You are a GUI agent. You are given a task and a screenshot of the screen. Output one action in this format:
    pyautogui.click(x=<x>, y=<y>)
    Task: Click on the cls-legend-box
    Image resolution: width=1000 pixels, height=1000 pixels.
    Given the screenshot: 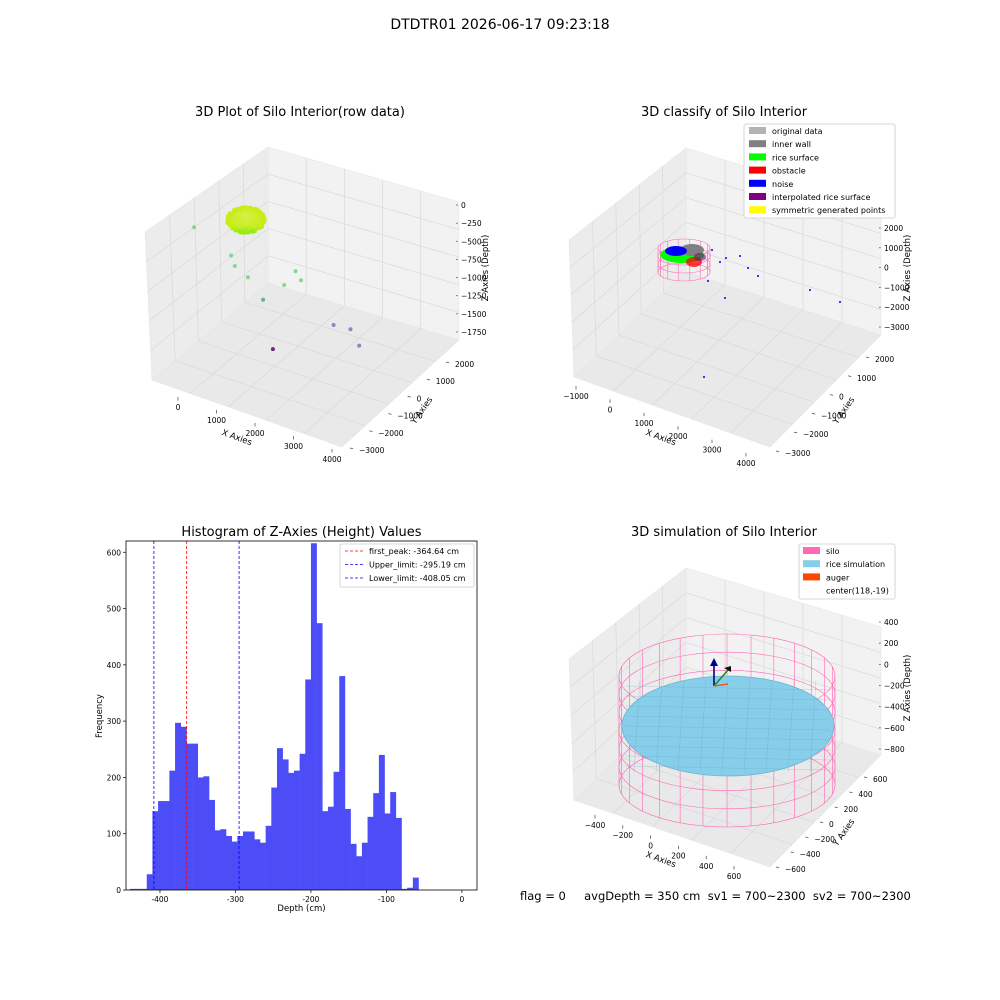 What is the action you would take?
    pyautogui.click(x=819, y=171)
    